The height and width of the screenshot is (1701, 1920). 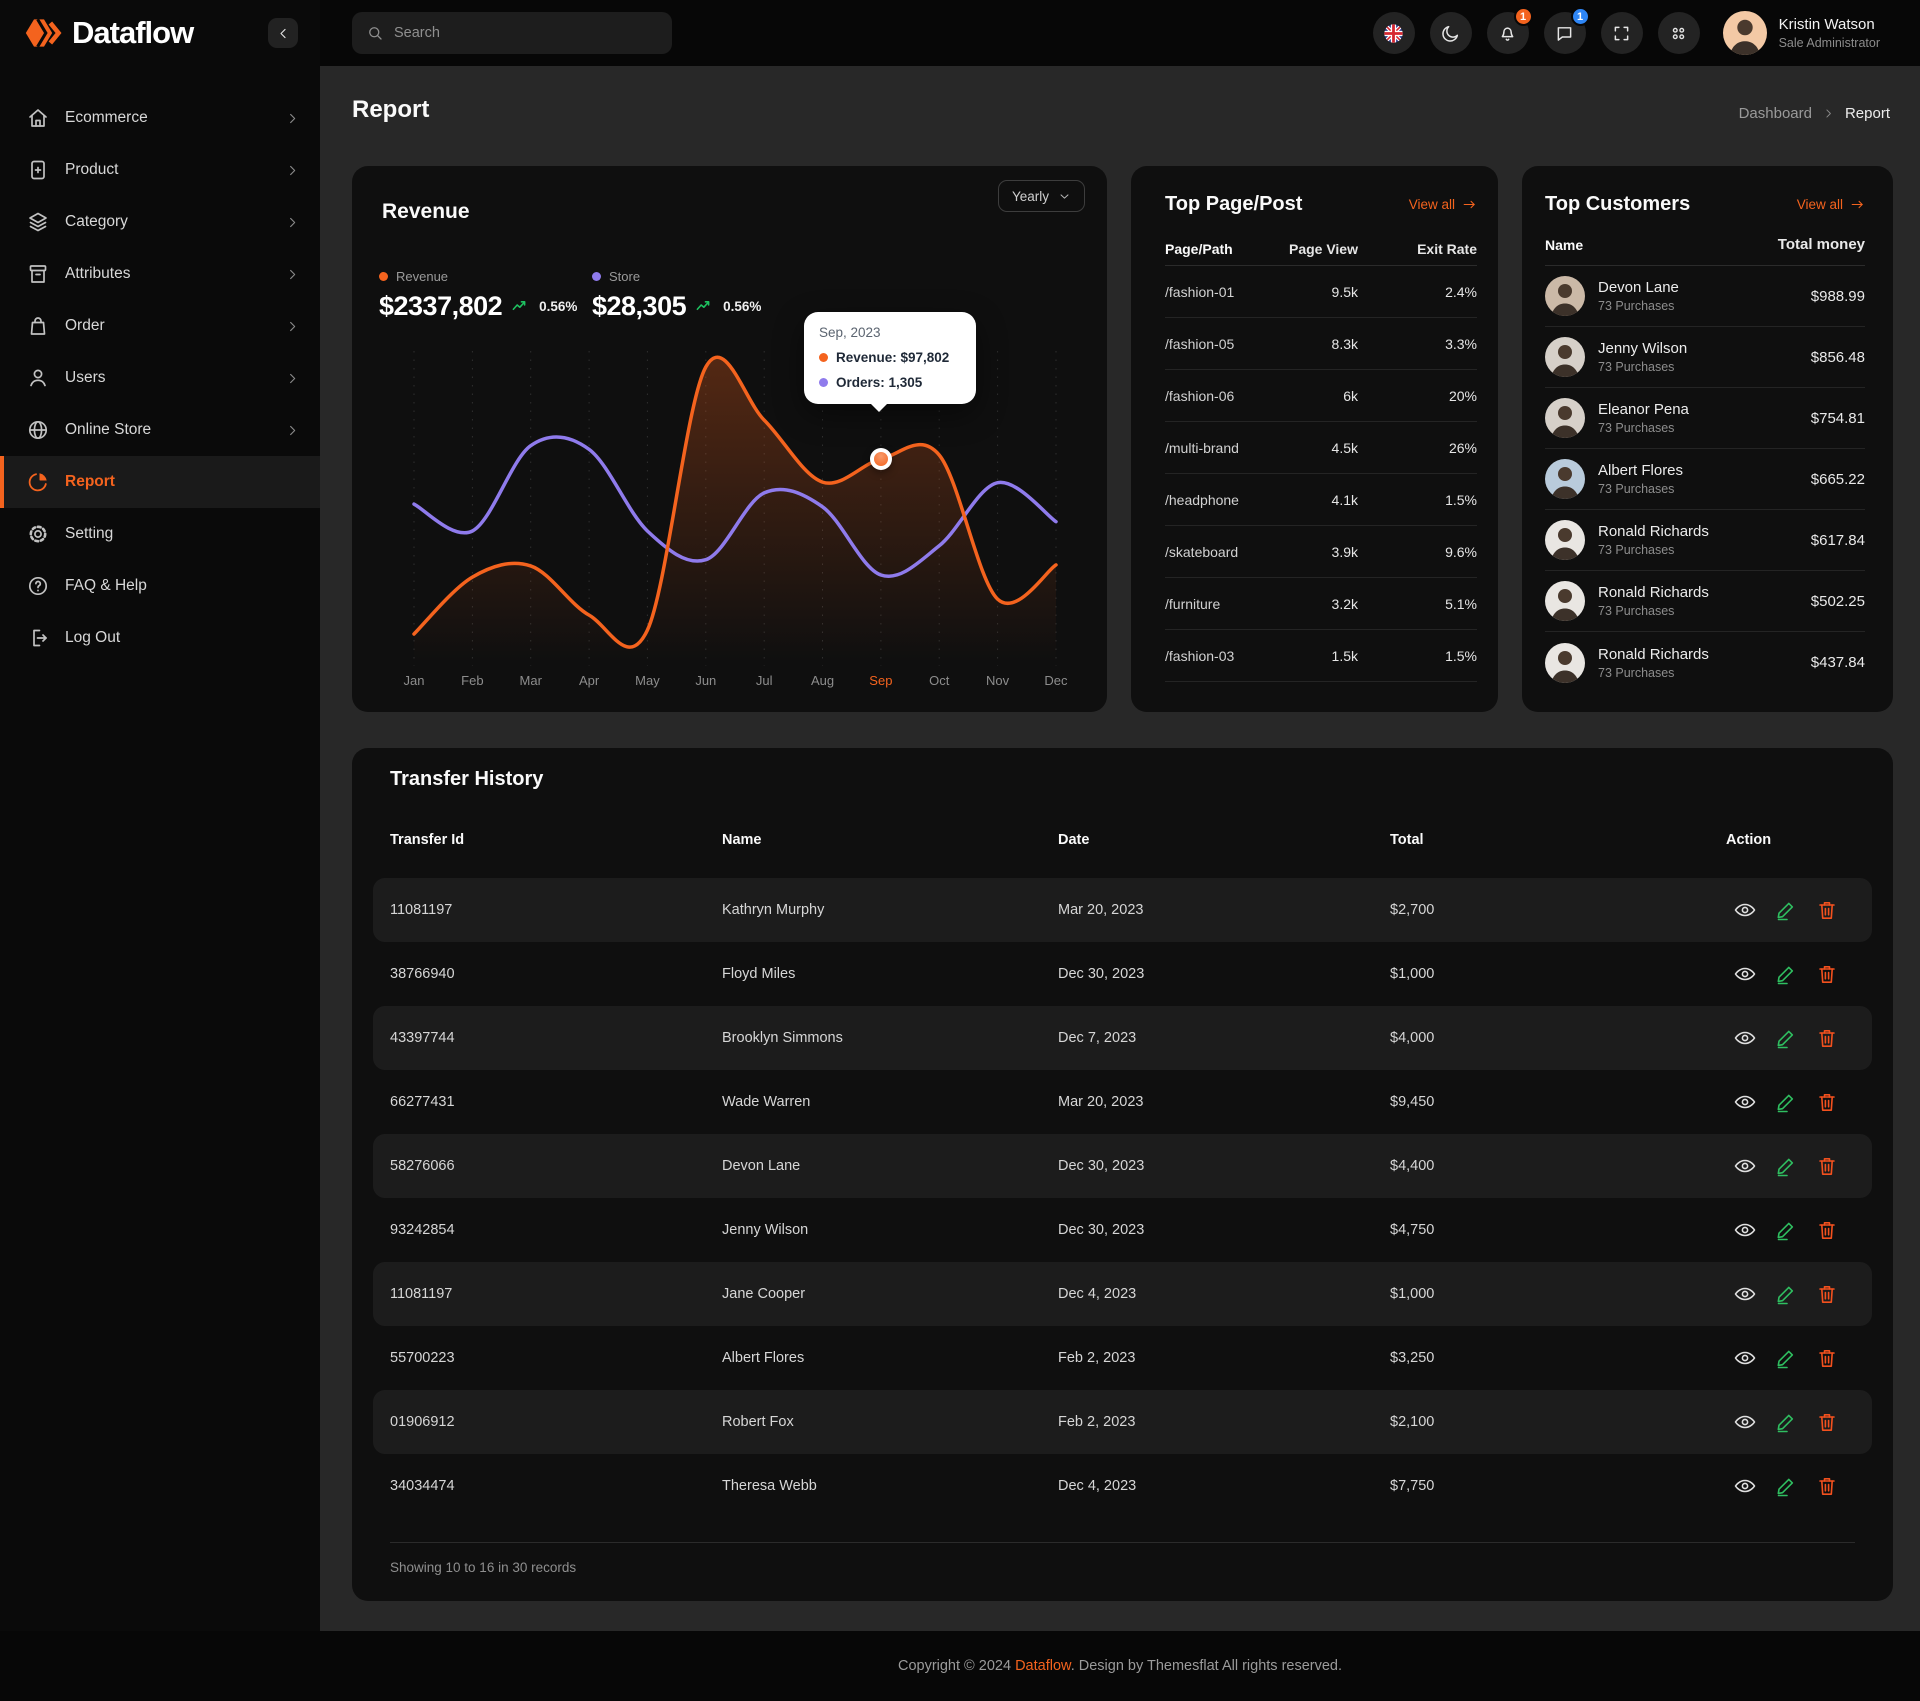 What do you see at coordinates (1837, 479) in the screenshot?
I see `customer-total: $665.22` at bounding box center [1837, 479].